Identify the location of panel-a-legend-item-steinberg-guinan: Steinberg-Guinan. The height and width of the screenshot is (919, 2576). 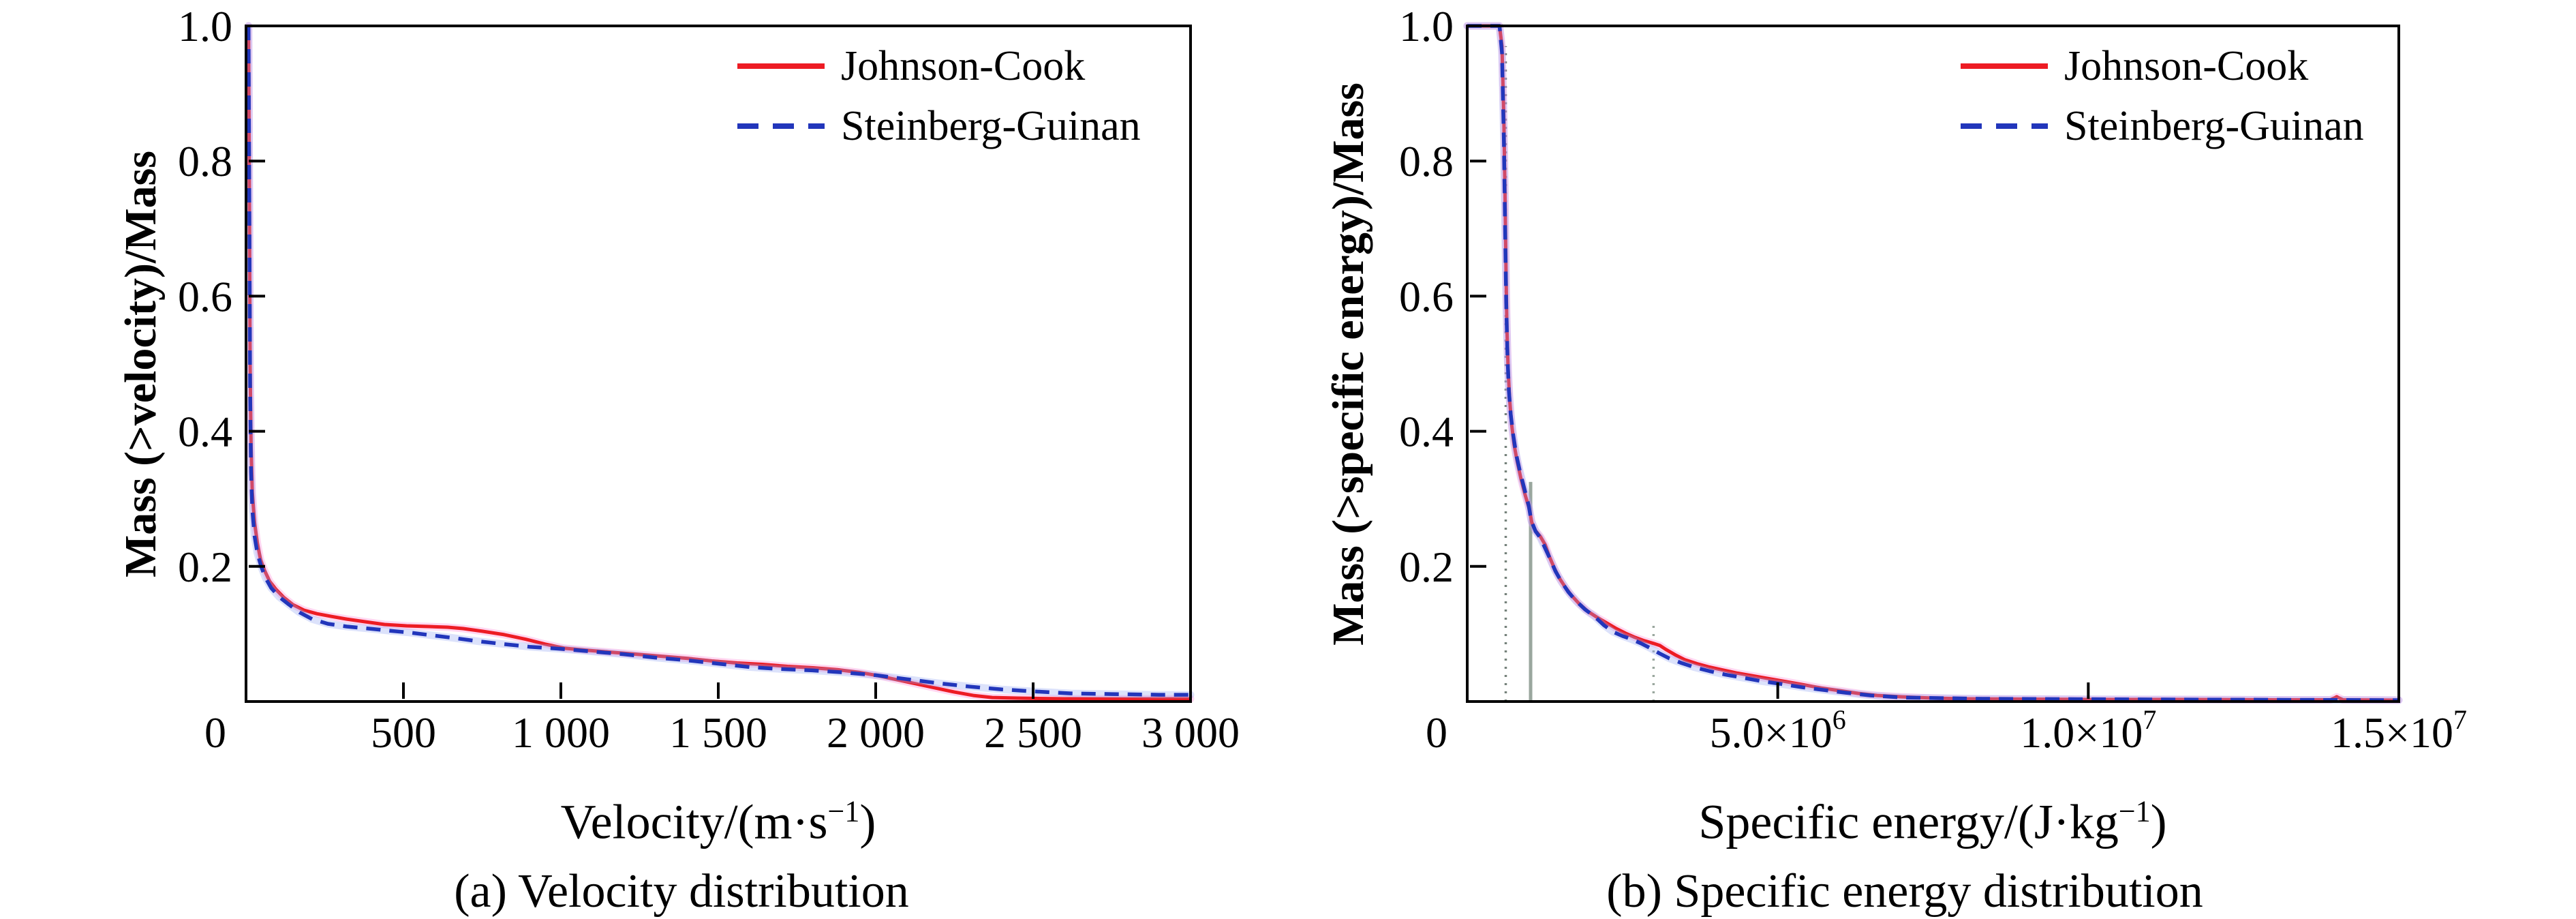
(939, 126).